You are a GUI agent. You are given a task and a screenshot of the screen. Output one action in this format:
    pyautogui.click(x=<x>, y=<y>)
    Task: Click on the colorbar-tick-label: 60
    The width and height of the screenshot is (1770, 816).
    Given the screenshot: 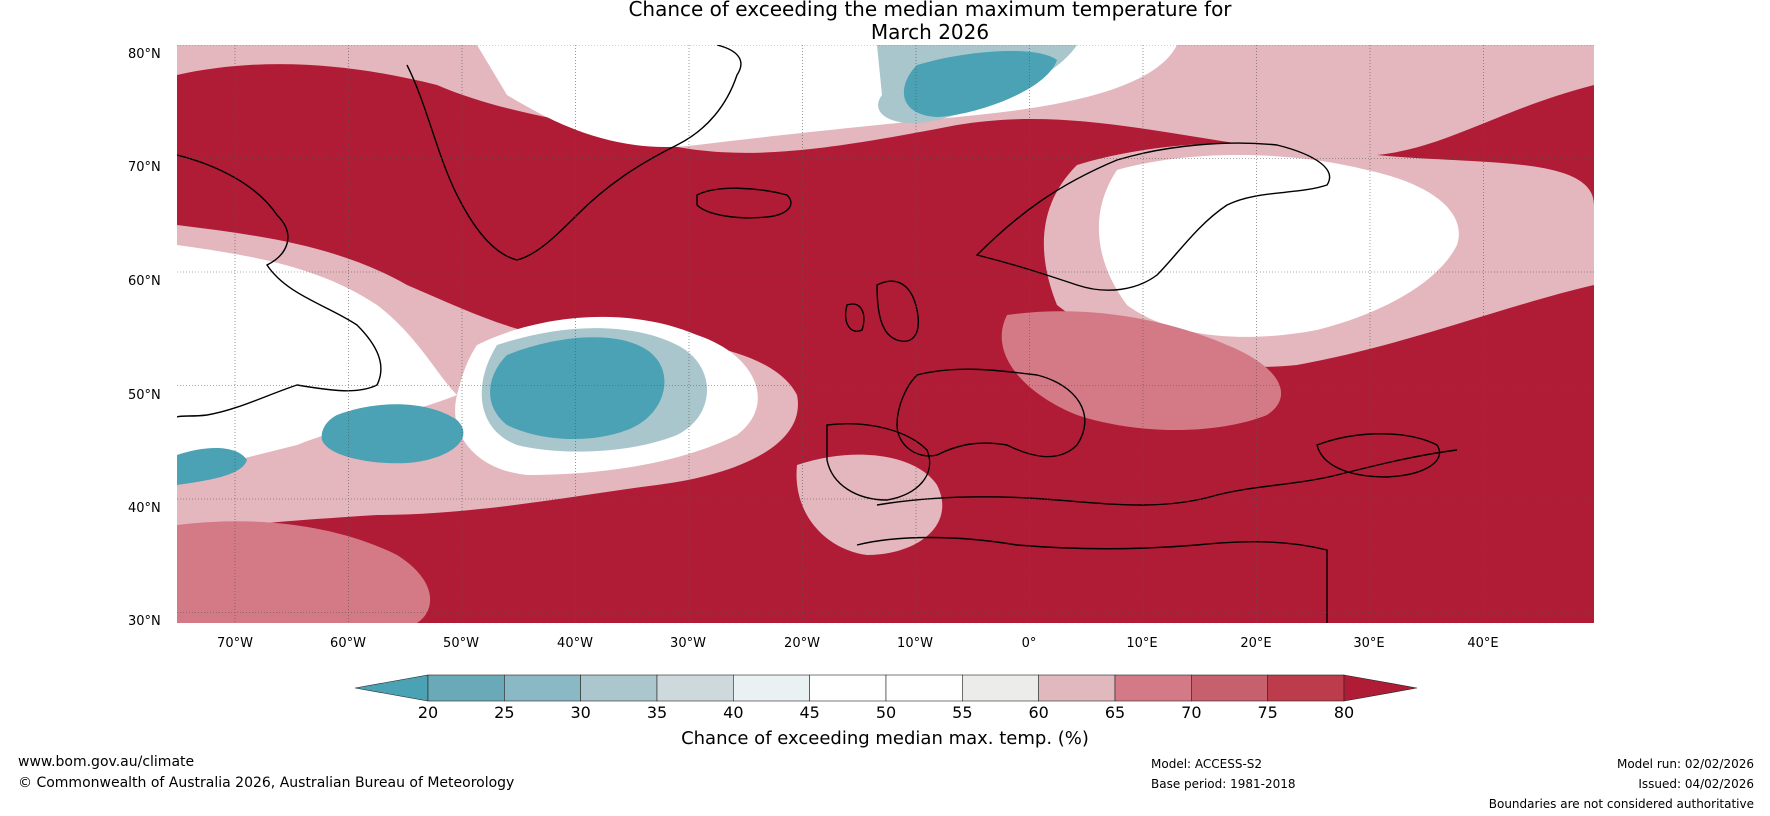 What is the action you would take?
    pyautogui.click(x=1038, y=712)
    